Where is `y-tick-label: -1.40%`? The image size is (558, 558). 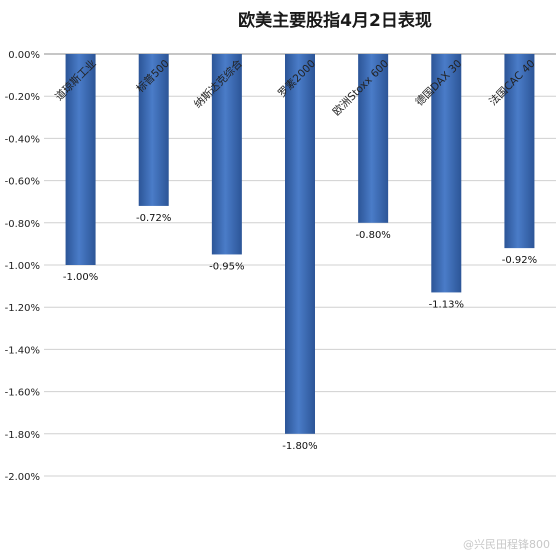 y-tick-label: -1.40% is located at coordinates (22, 350).